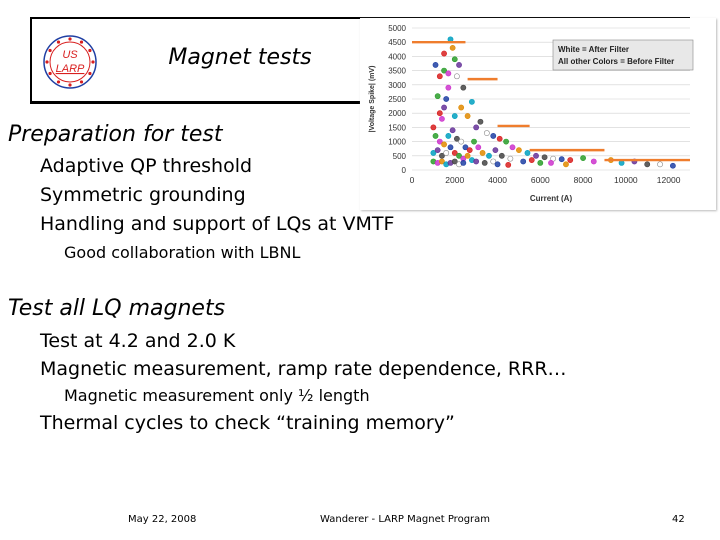 This screenshot has width=720, height=540. What do you see at coordinates (412, 180) in the screenshot?
I see `x-tick-label: 0` at bounding box center [412, 180].